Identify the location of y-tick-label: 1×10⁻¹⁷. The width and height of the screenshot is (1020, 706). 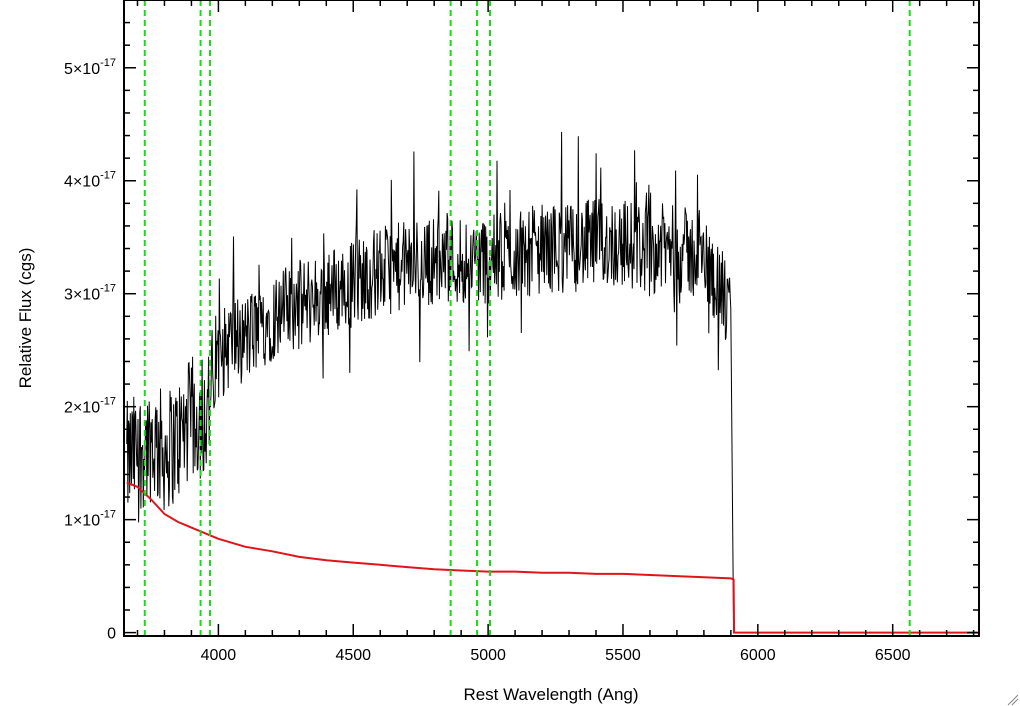
(90, 519).